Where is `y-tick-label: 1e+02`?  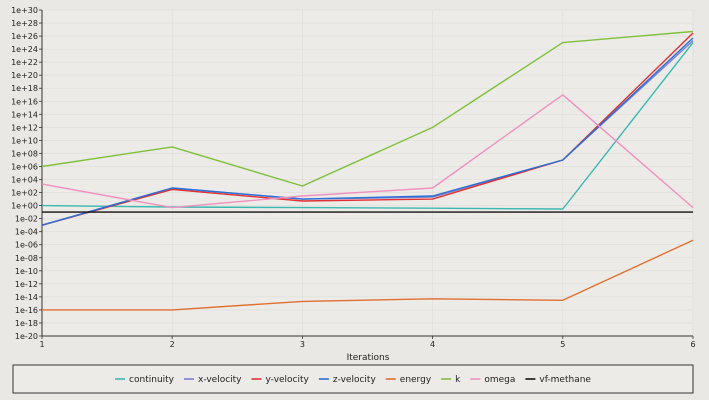 y-tick-label: 1e+02 is located at coordinates (24, 193).